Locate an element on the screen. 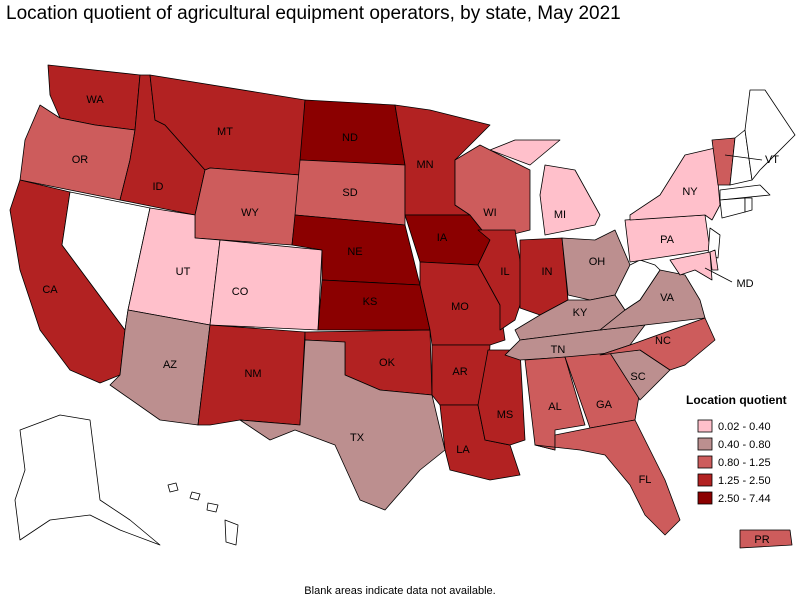 This screenshot has width=800, height=600. state-label: OK is located at coordinates (387, 363).